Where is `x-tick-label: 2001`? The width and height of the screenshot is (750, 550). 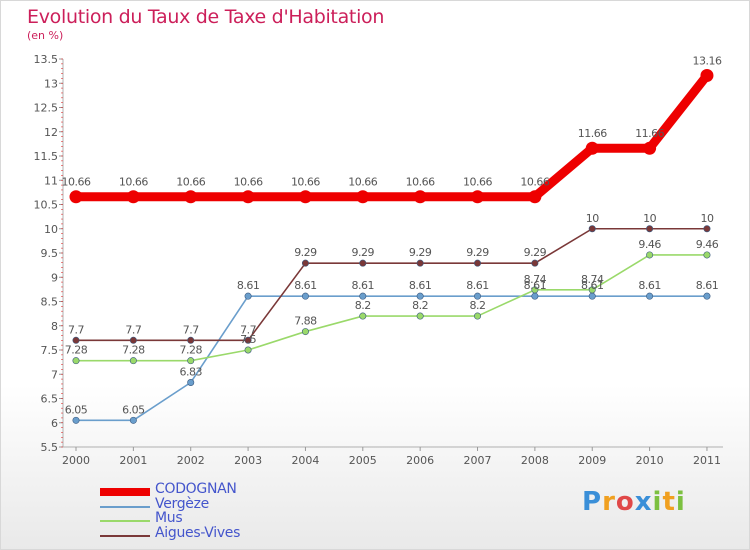 x-tick-label: 2001 is located at coordinates (133, 460).